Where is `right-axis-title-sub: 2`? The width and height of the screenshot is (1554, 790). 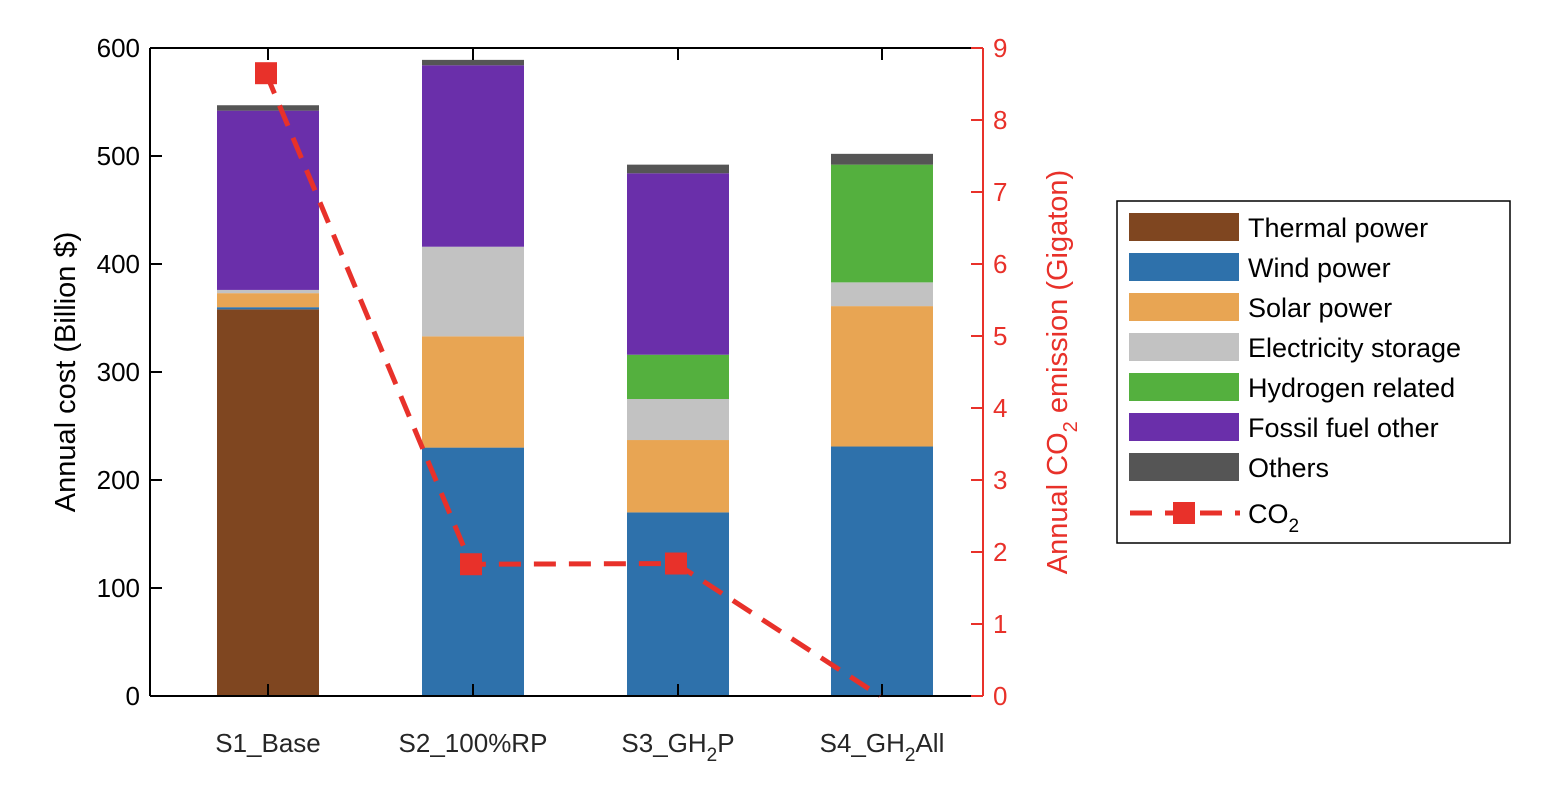 right-axis-title-sub: 2 is located at coordinates (1071, 426).